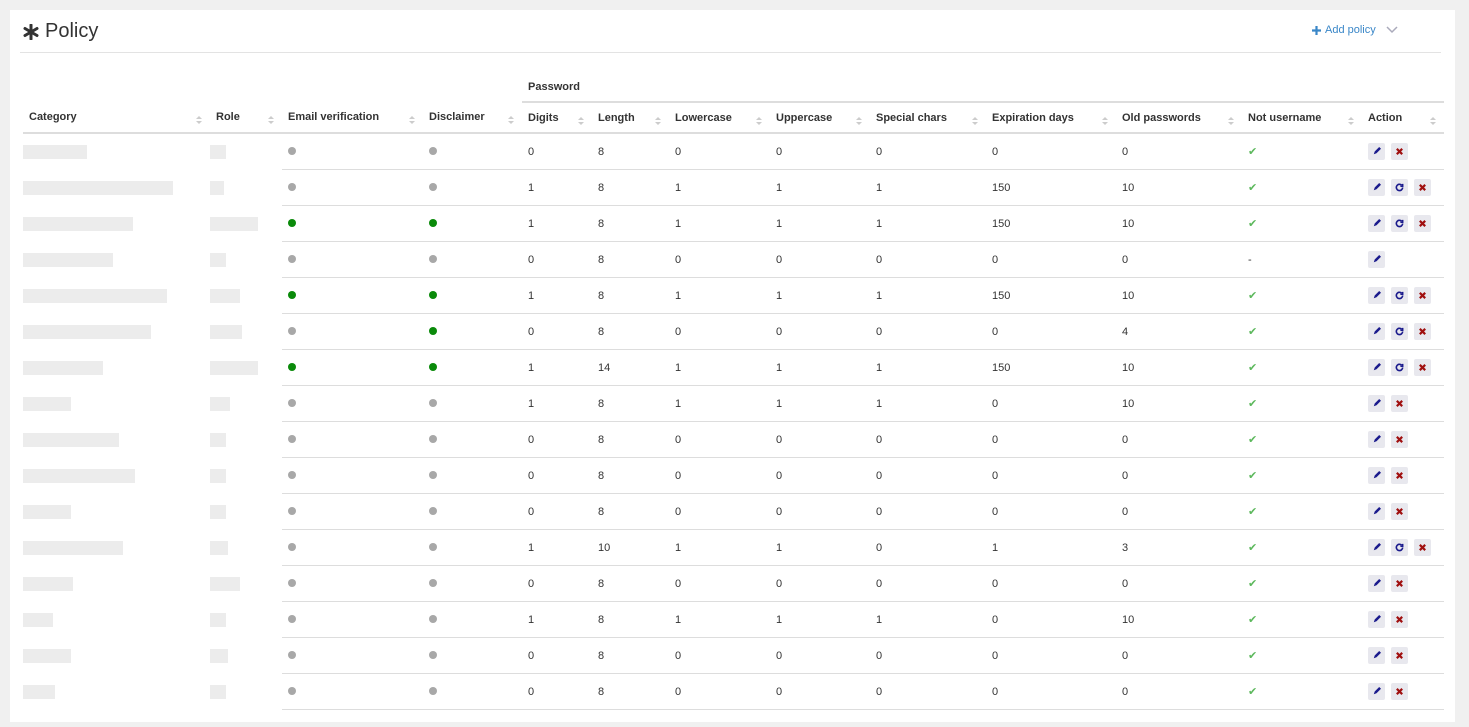 This screenshot has width=1469, height=727. I want to click on column-header: Length, so click(630, 118).